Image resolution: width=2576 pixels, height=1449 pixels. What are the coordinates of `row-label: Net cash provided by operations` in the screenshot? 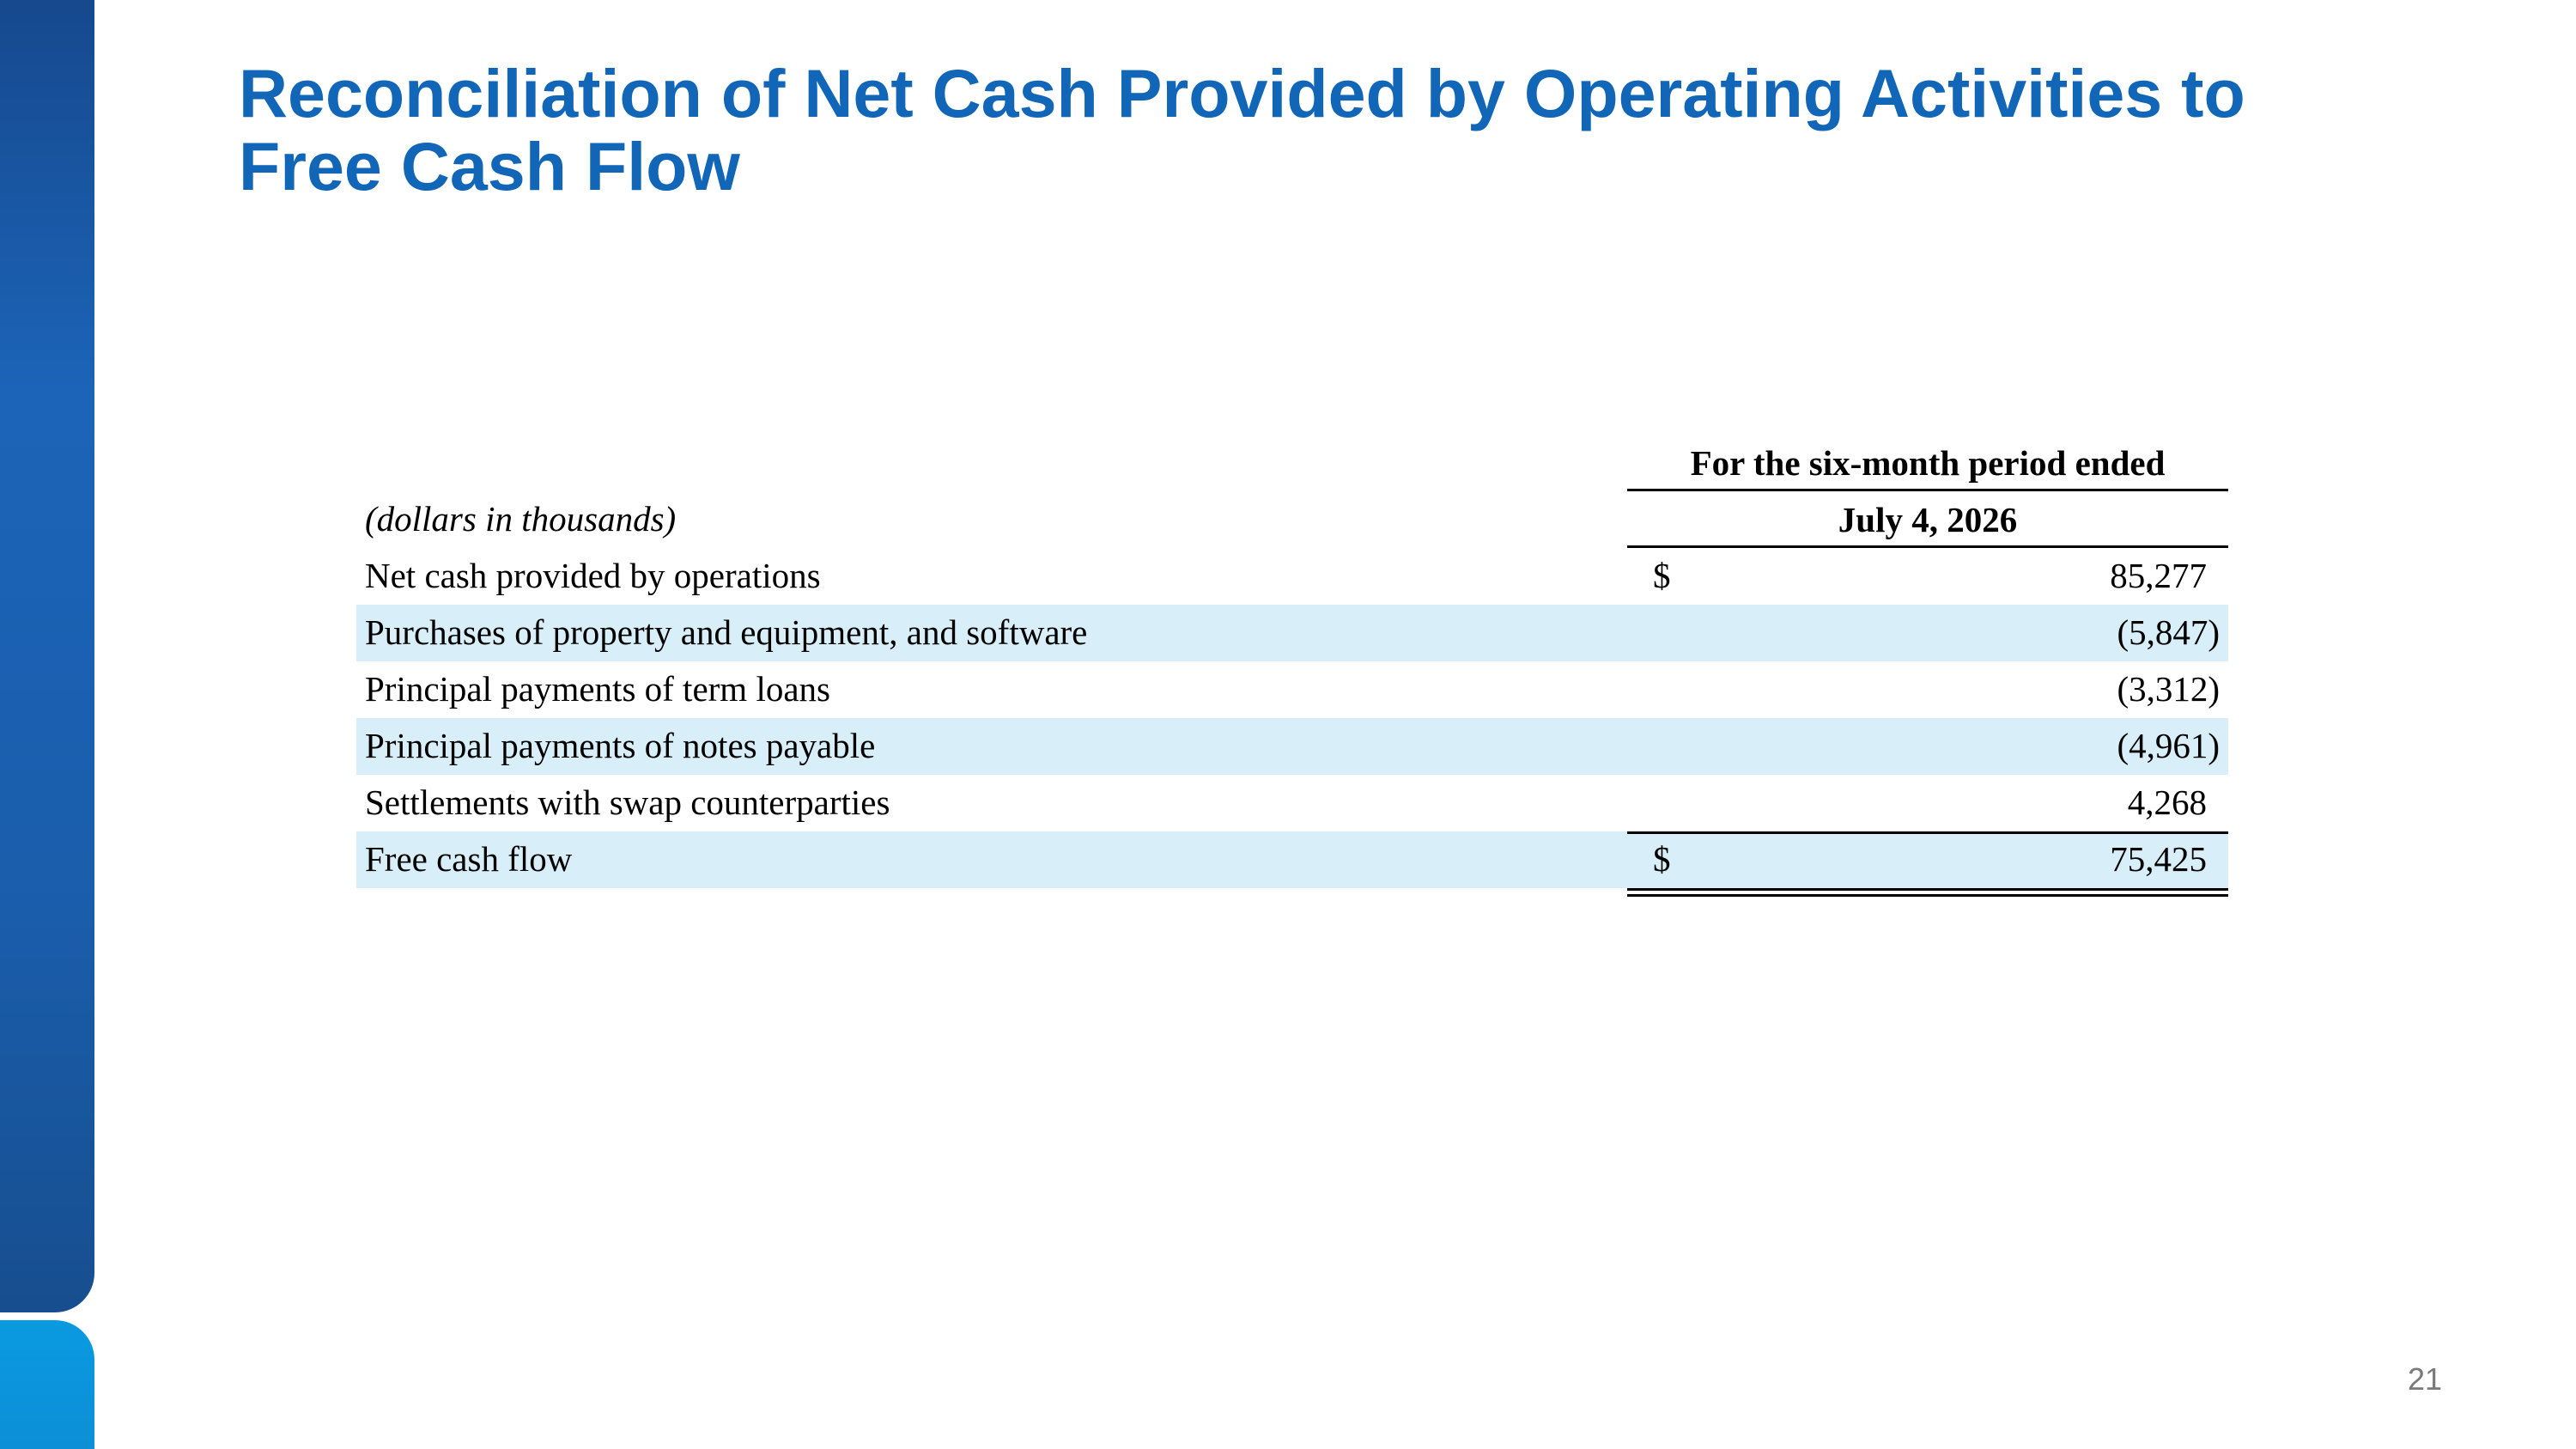 It's located at (593, 575).